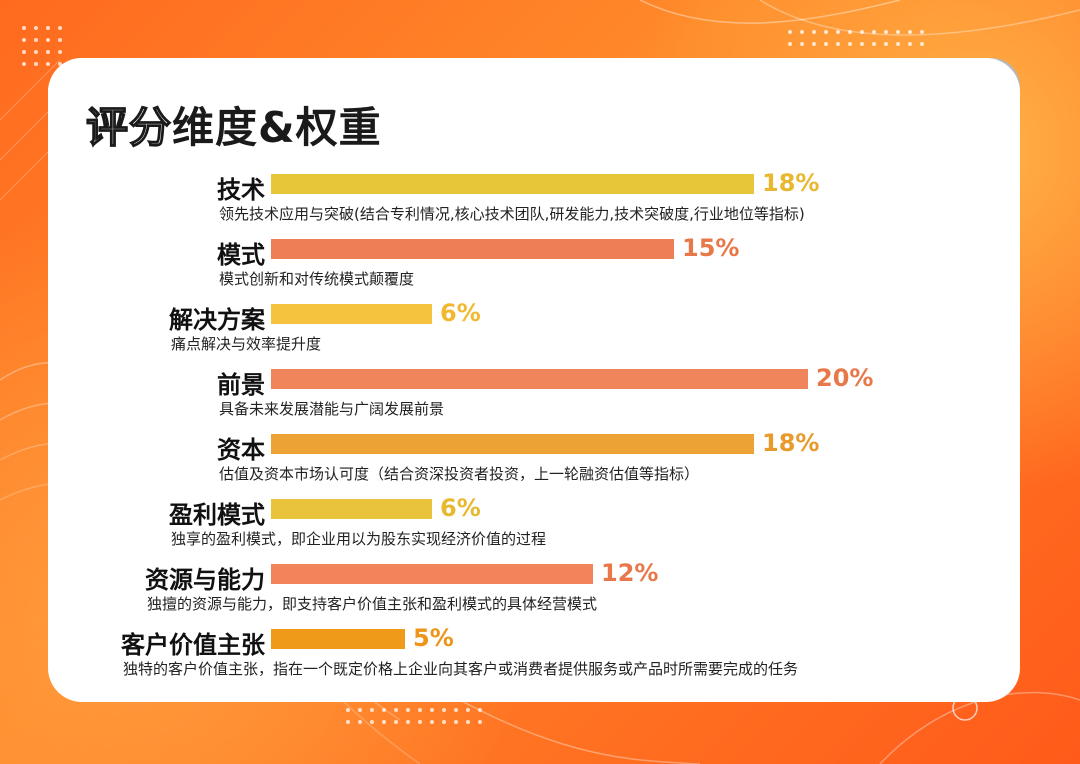 The height and width of the screenshot is (764, 1080). What do you see at coordinates (241, 190) in the screenshot?
I see `category-label: 技术` at bounding box center [241, 190].